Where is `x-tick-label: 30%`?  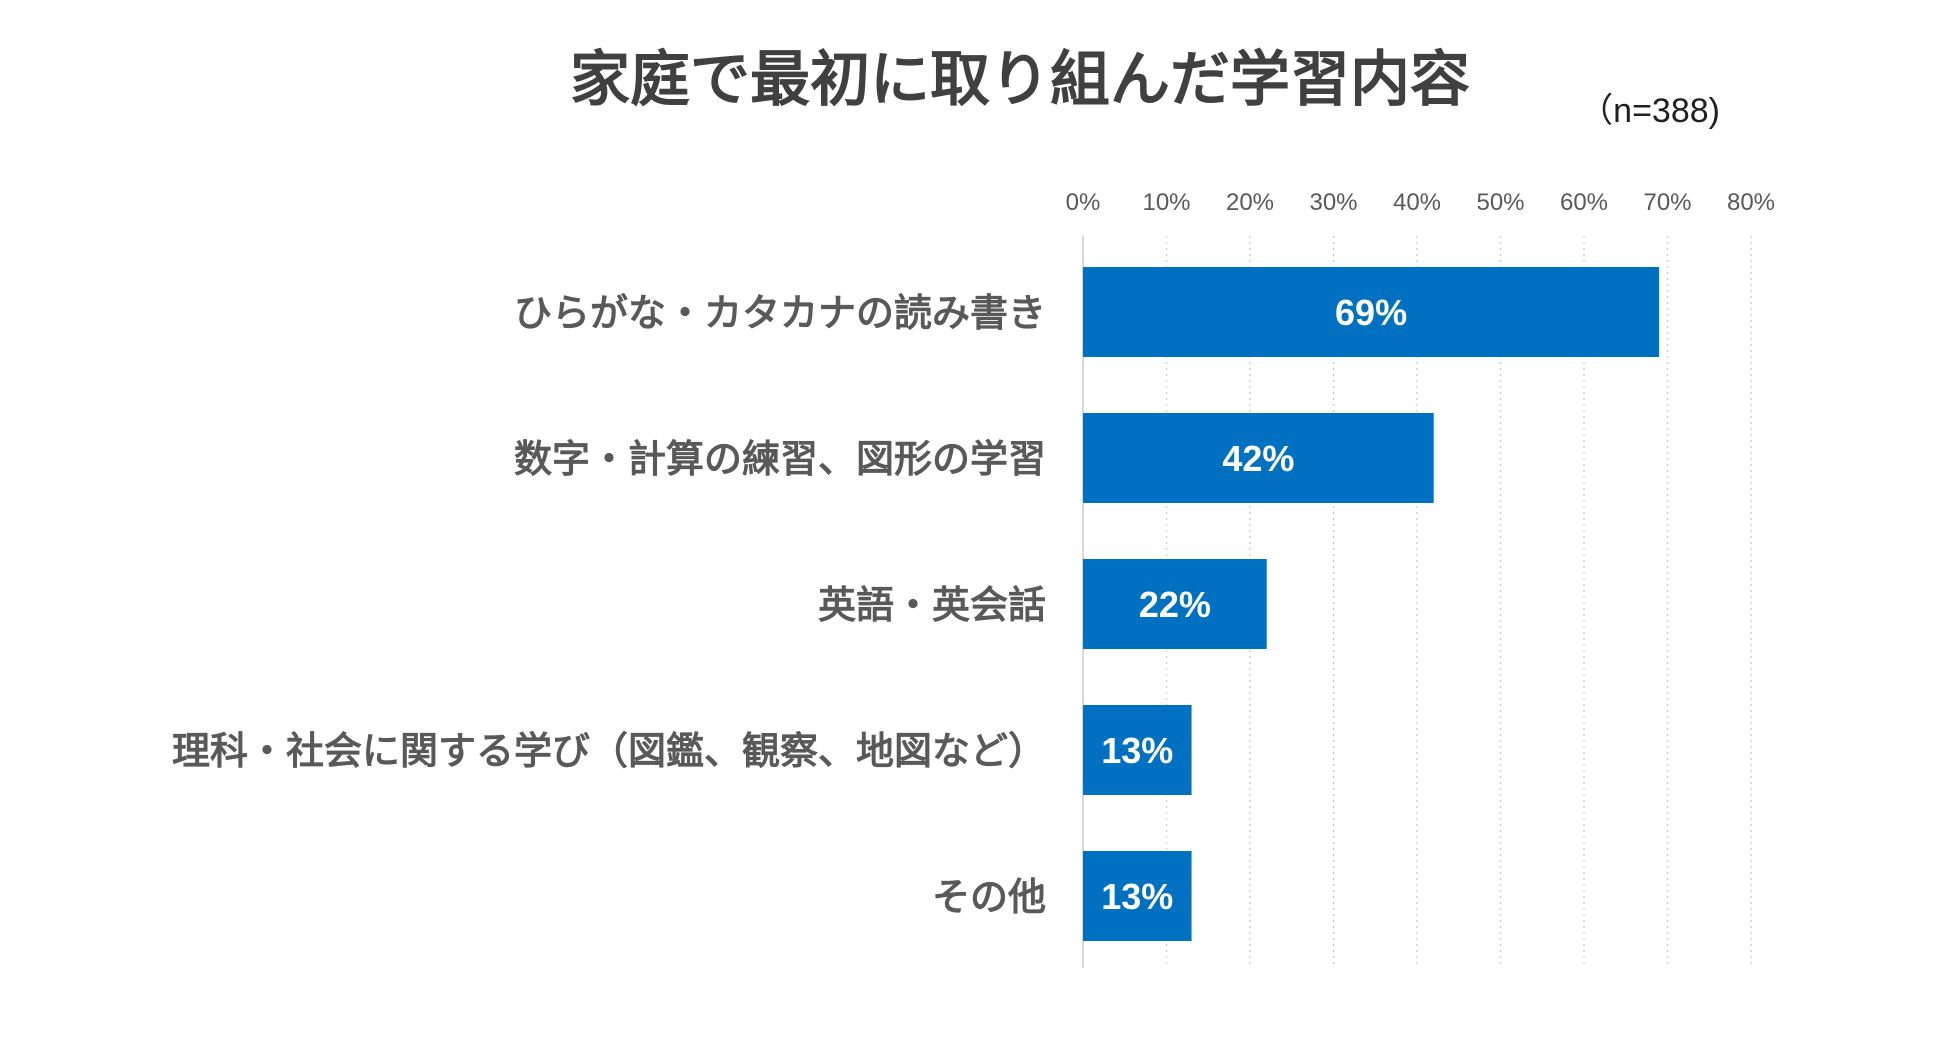
x-tick-label: 30% is located at coordinates (1333, 202).